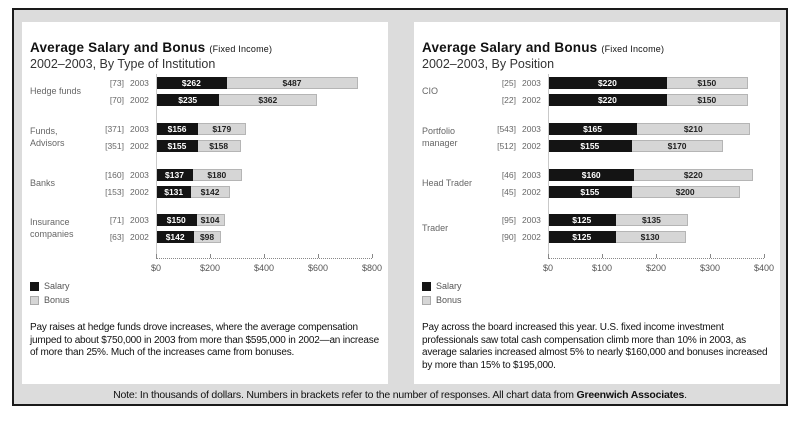 The width and height of the screenshot is (800, 421). Describe the element at coordinates (508, 192) in the screenshot. I see `response-count: [45]` at that location.